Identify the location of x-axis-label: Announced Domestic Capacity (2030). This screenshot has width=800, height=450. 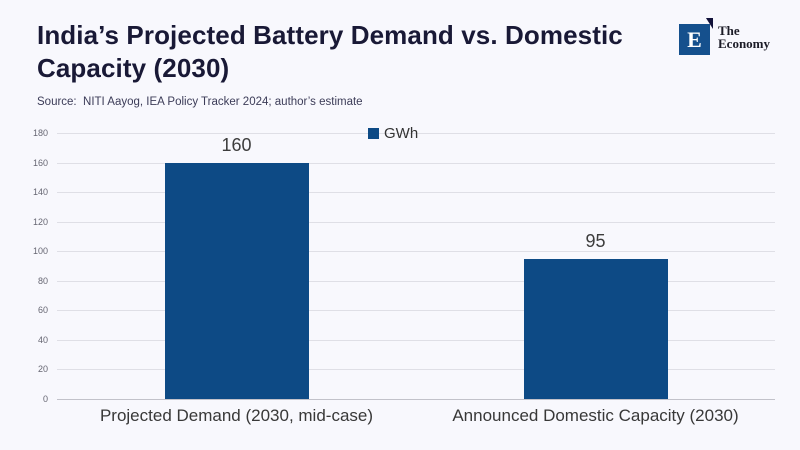
(595, 415).